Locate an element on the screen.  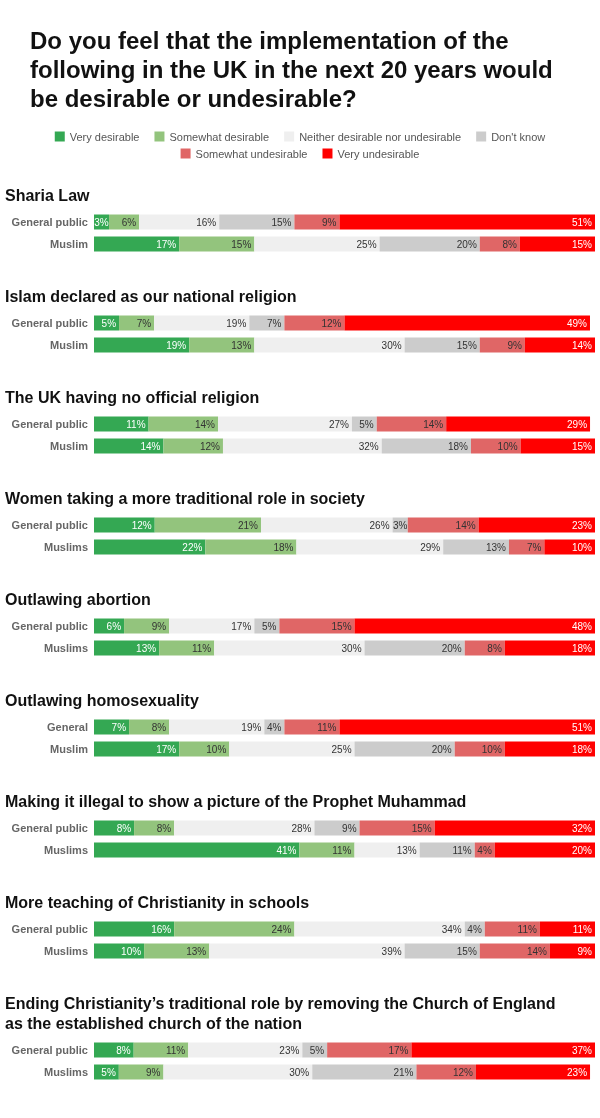
data-label: 10% is located at coordinates (131, 951).